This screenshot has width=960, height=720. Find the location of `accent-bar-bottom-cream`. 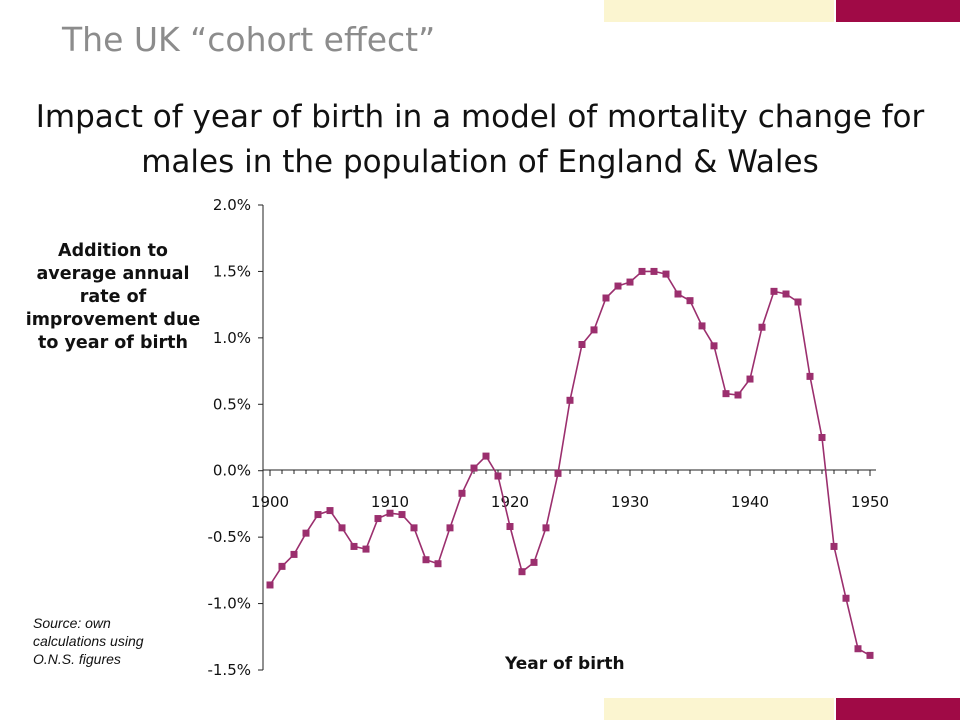

accent-bar-bottom-cream is located at coordinates (719, 709).